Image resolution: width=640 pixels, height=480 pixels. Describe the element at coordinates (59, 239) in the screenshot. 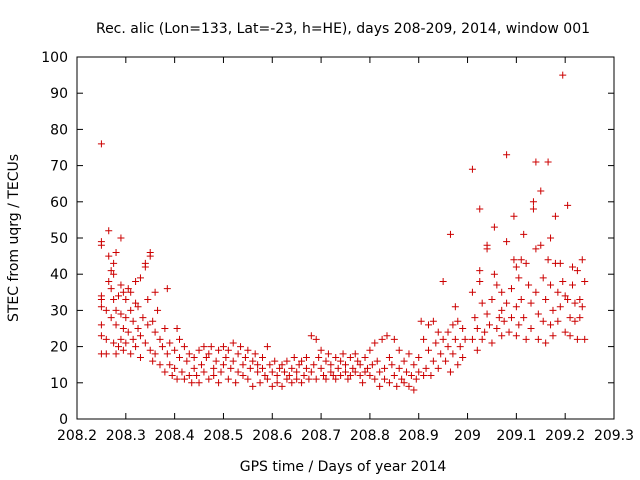

I see `y-tick-label: 50` at that location.